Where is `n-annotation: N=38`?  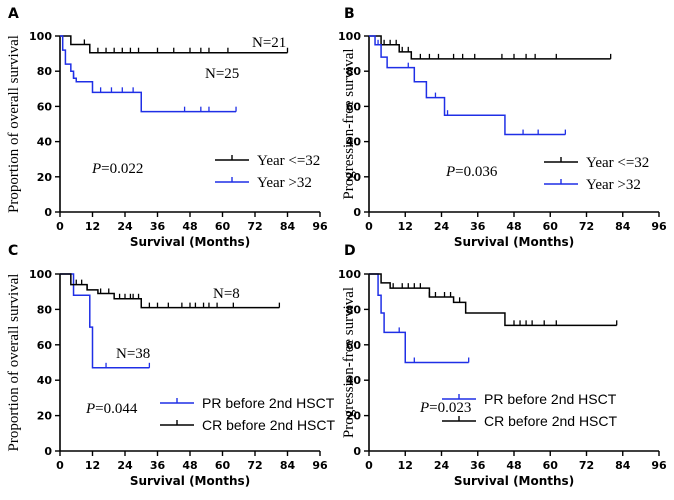
n-annotation: N=38 is located at coordinates (133, 354).